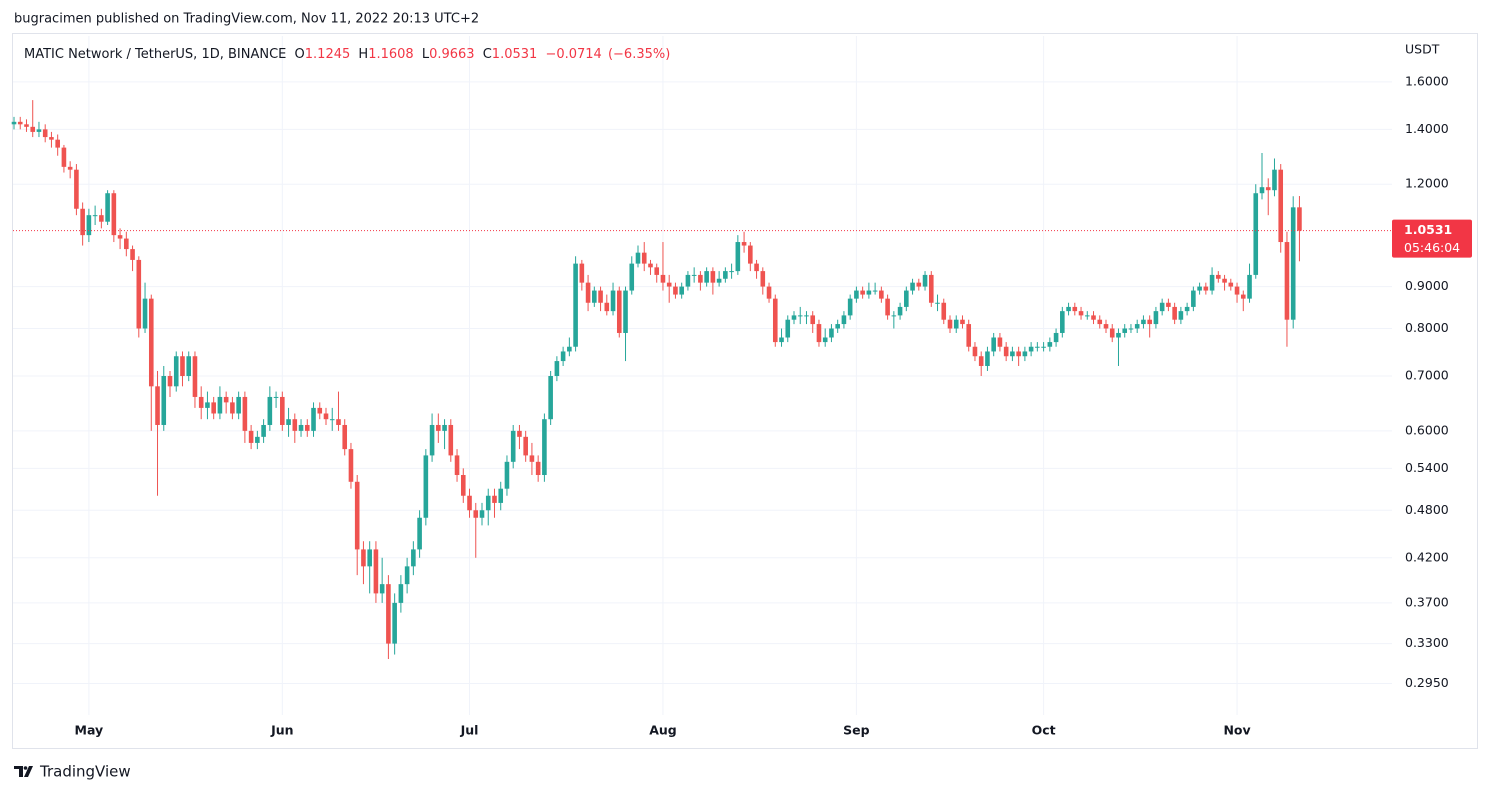 This screenshot has width=1490, height=793. Describe the element at coordinates (573, 54) in the screenshot. I see `change-value: −0.0714` at that location.